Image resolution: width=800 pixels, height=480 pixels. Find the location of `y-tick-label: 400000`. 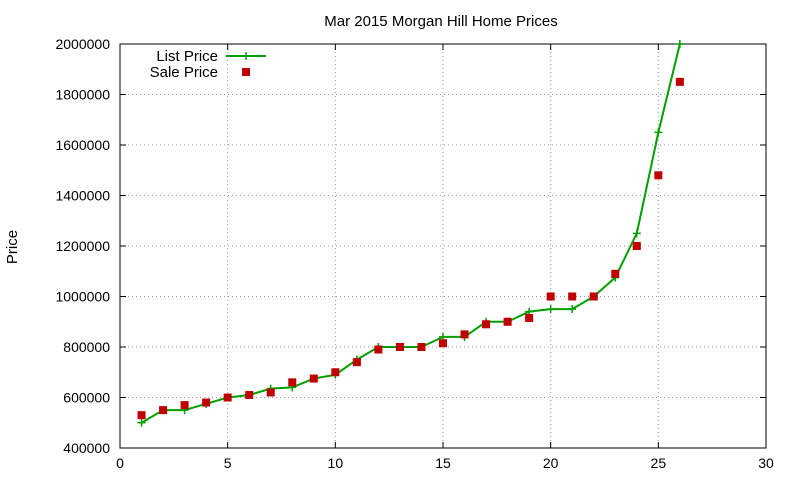

y-tick-label: 400000 is located at coordinates (86, 448).